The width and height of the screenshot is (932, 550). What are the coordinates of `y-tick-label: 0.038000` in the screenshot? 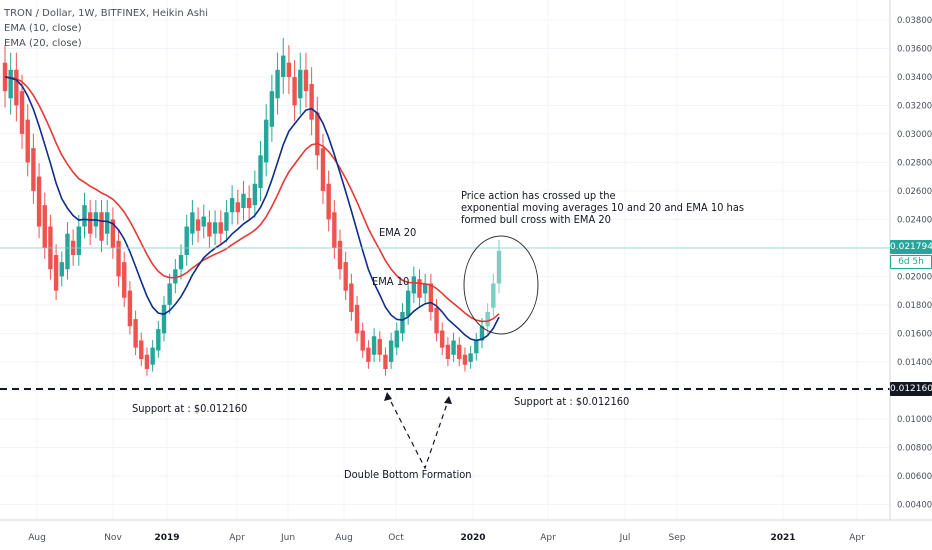 It's located at (914, 21).